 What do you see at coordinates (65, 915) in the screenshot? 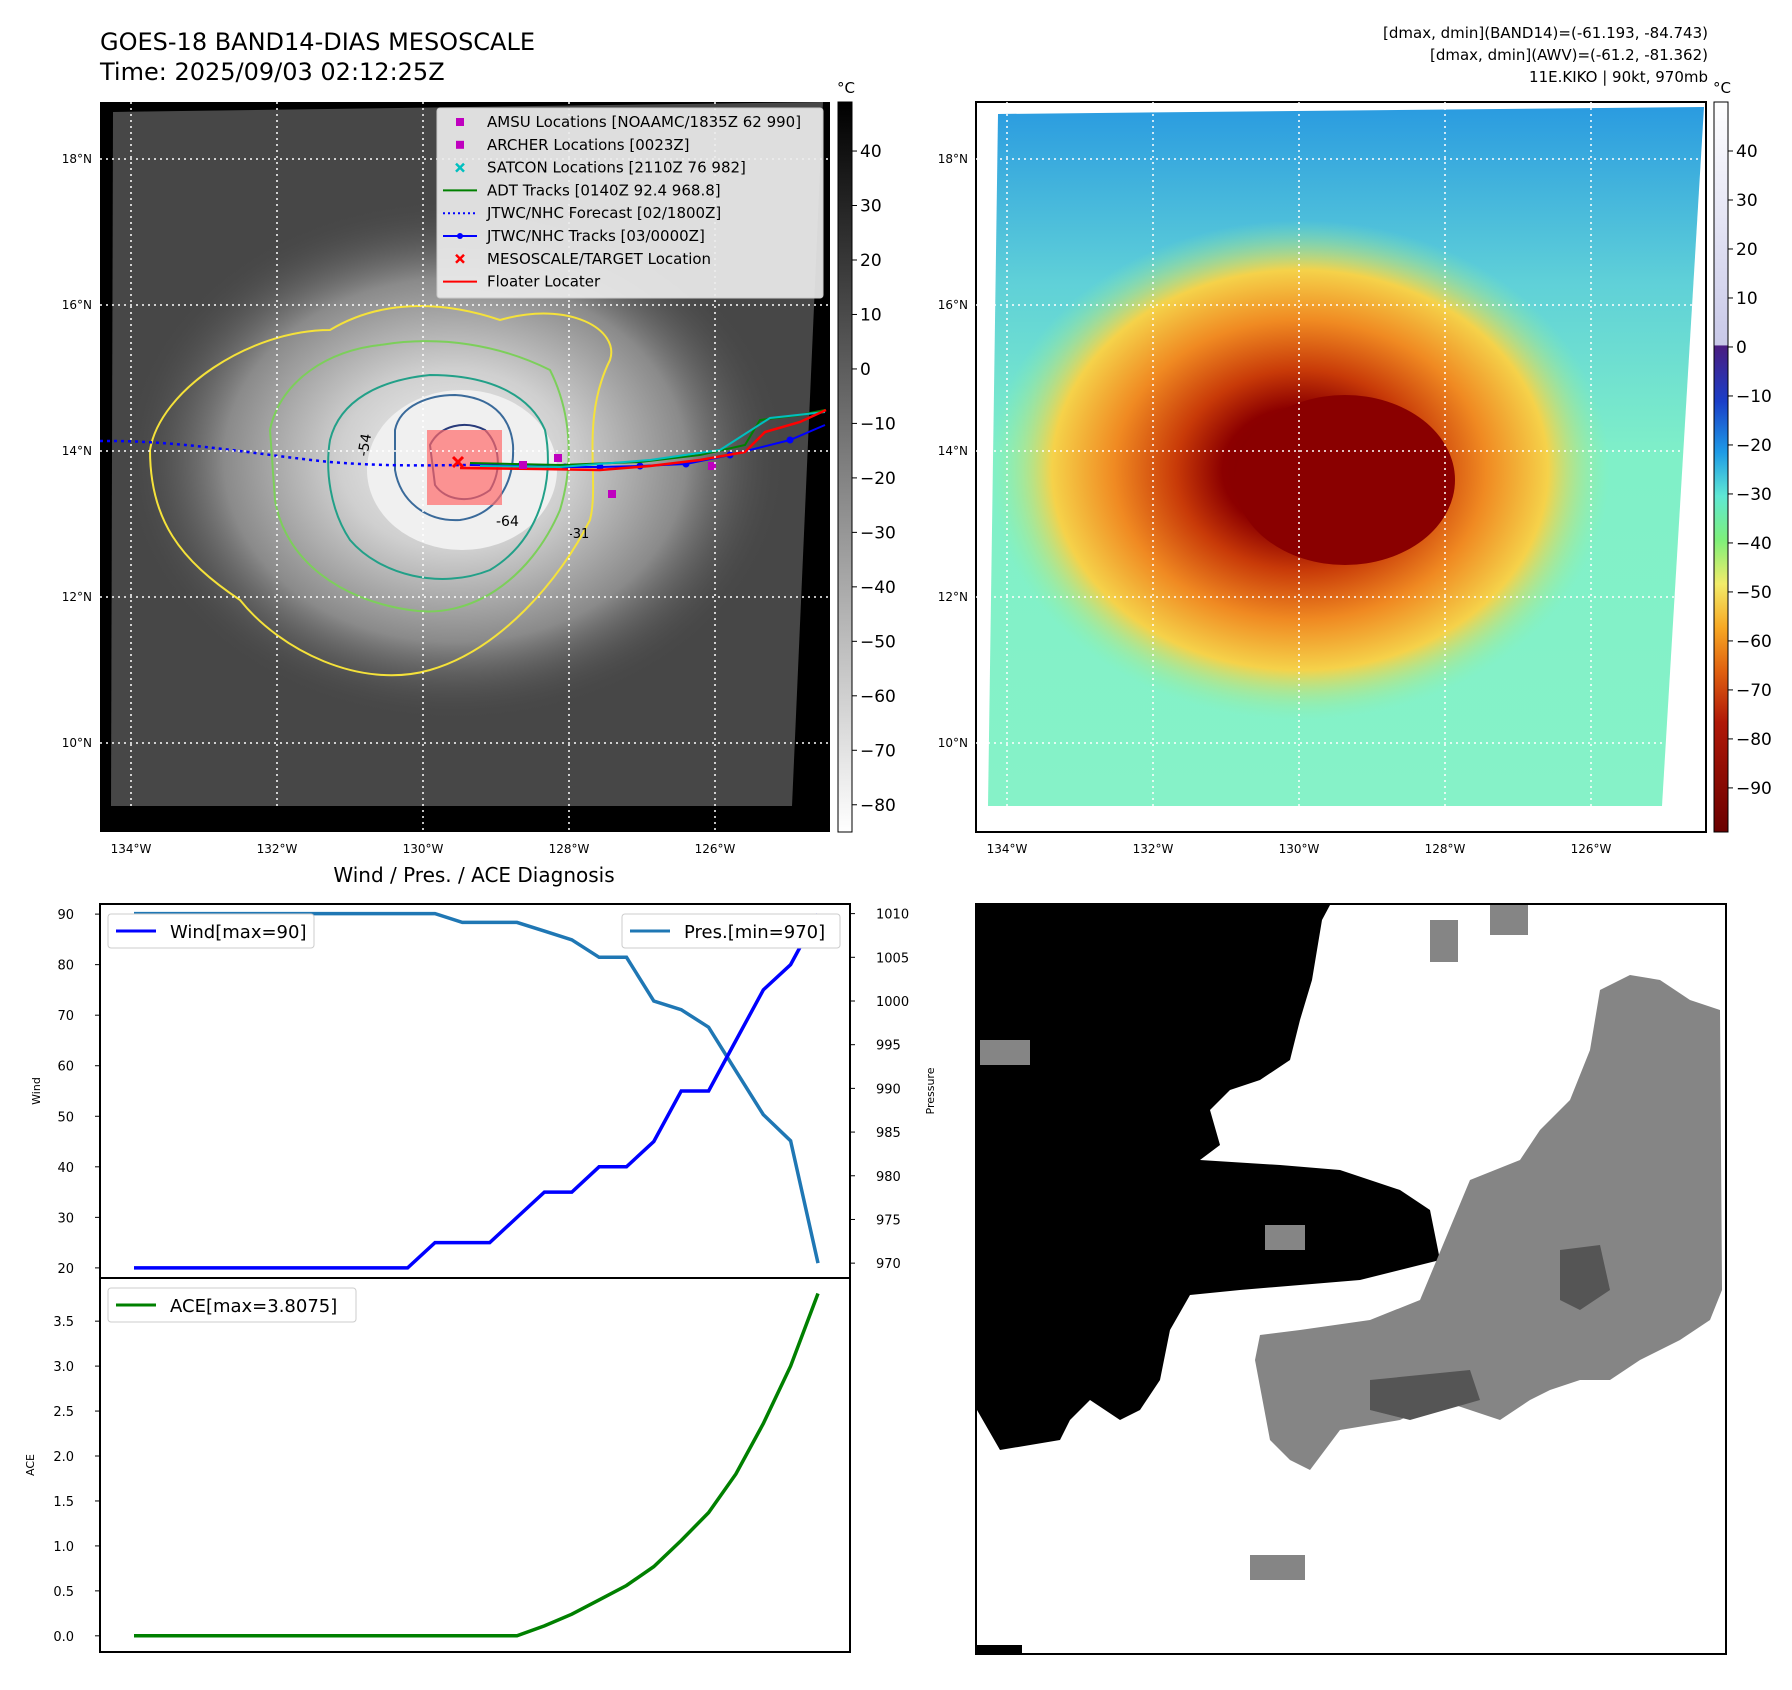
I see `wind-ytick-label: 90` at bounding box center [65, 915].